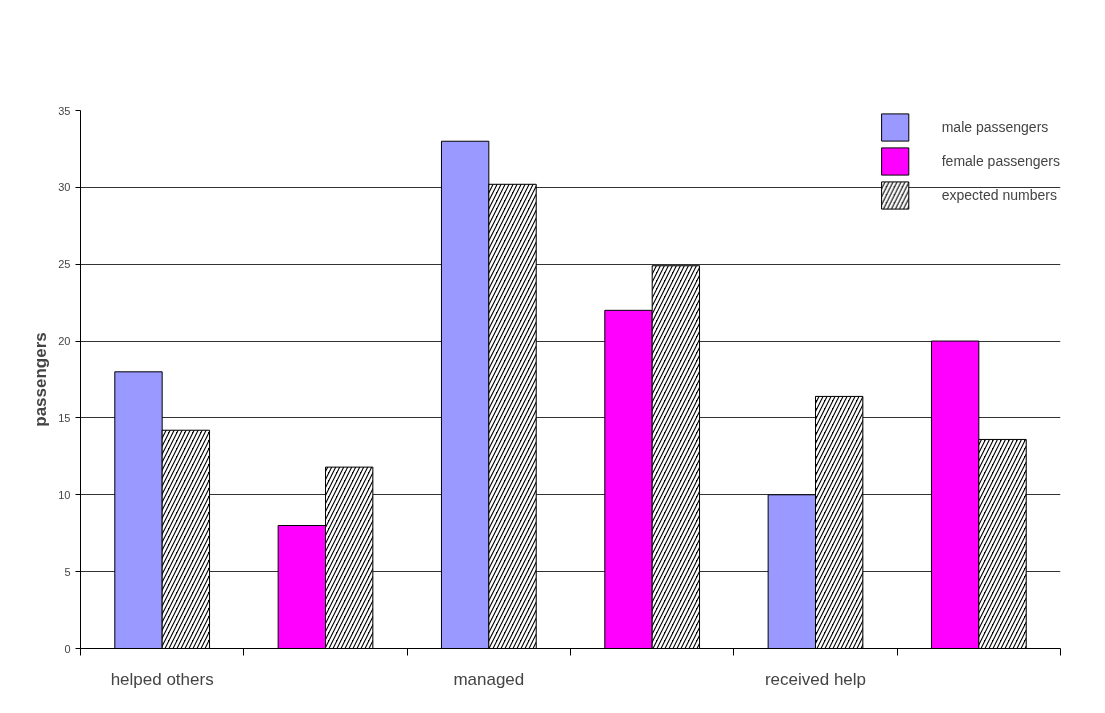 Image resolution: width=1105 pixels, height=713 pixels. Describe the element at coordinates (64, 110) in the screenshot. I see `y-tick-label: 35` at that location.